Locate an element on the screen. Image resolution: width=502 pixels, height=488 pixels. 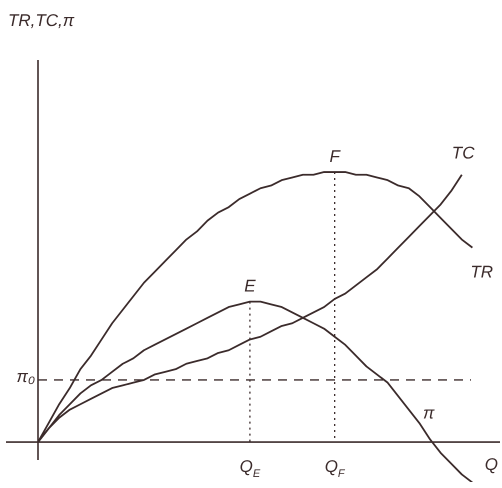
series-label: π is located at coordinates (429, 413).